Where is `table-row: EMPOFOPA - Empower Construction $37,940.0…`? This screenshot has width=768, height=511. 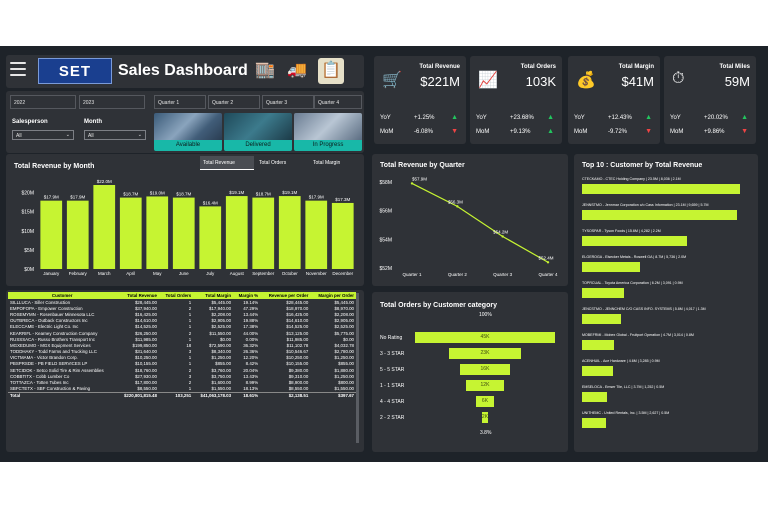
table-row: EMPOFOPA - Empower Construction $37,940.0… is located at coordinates (182, 308).